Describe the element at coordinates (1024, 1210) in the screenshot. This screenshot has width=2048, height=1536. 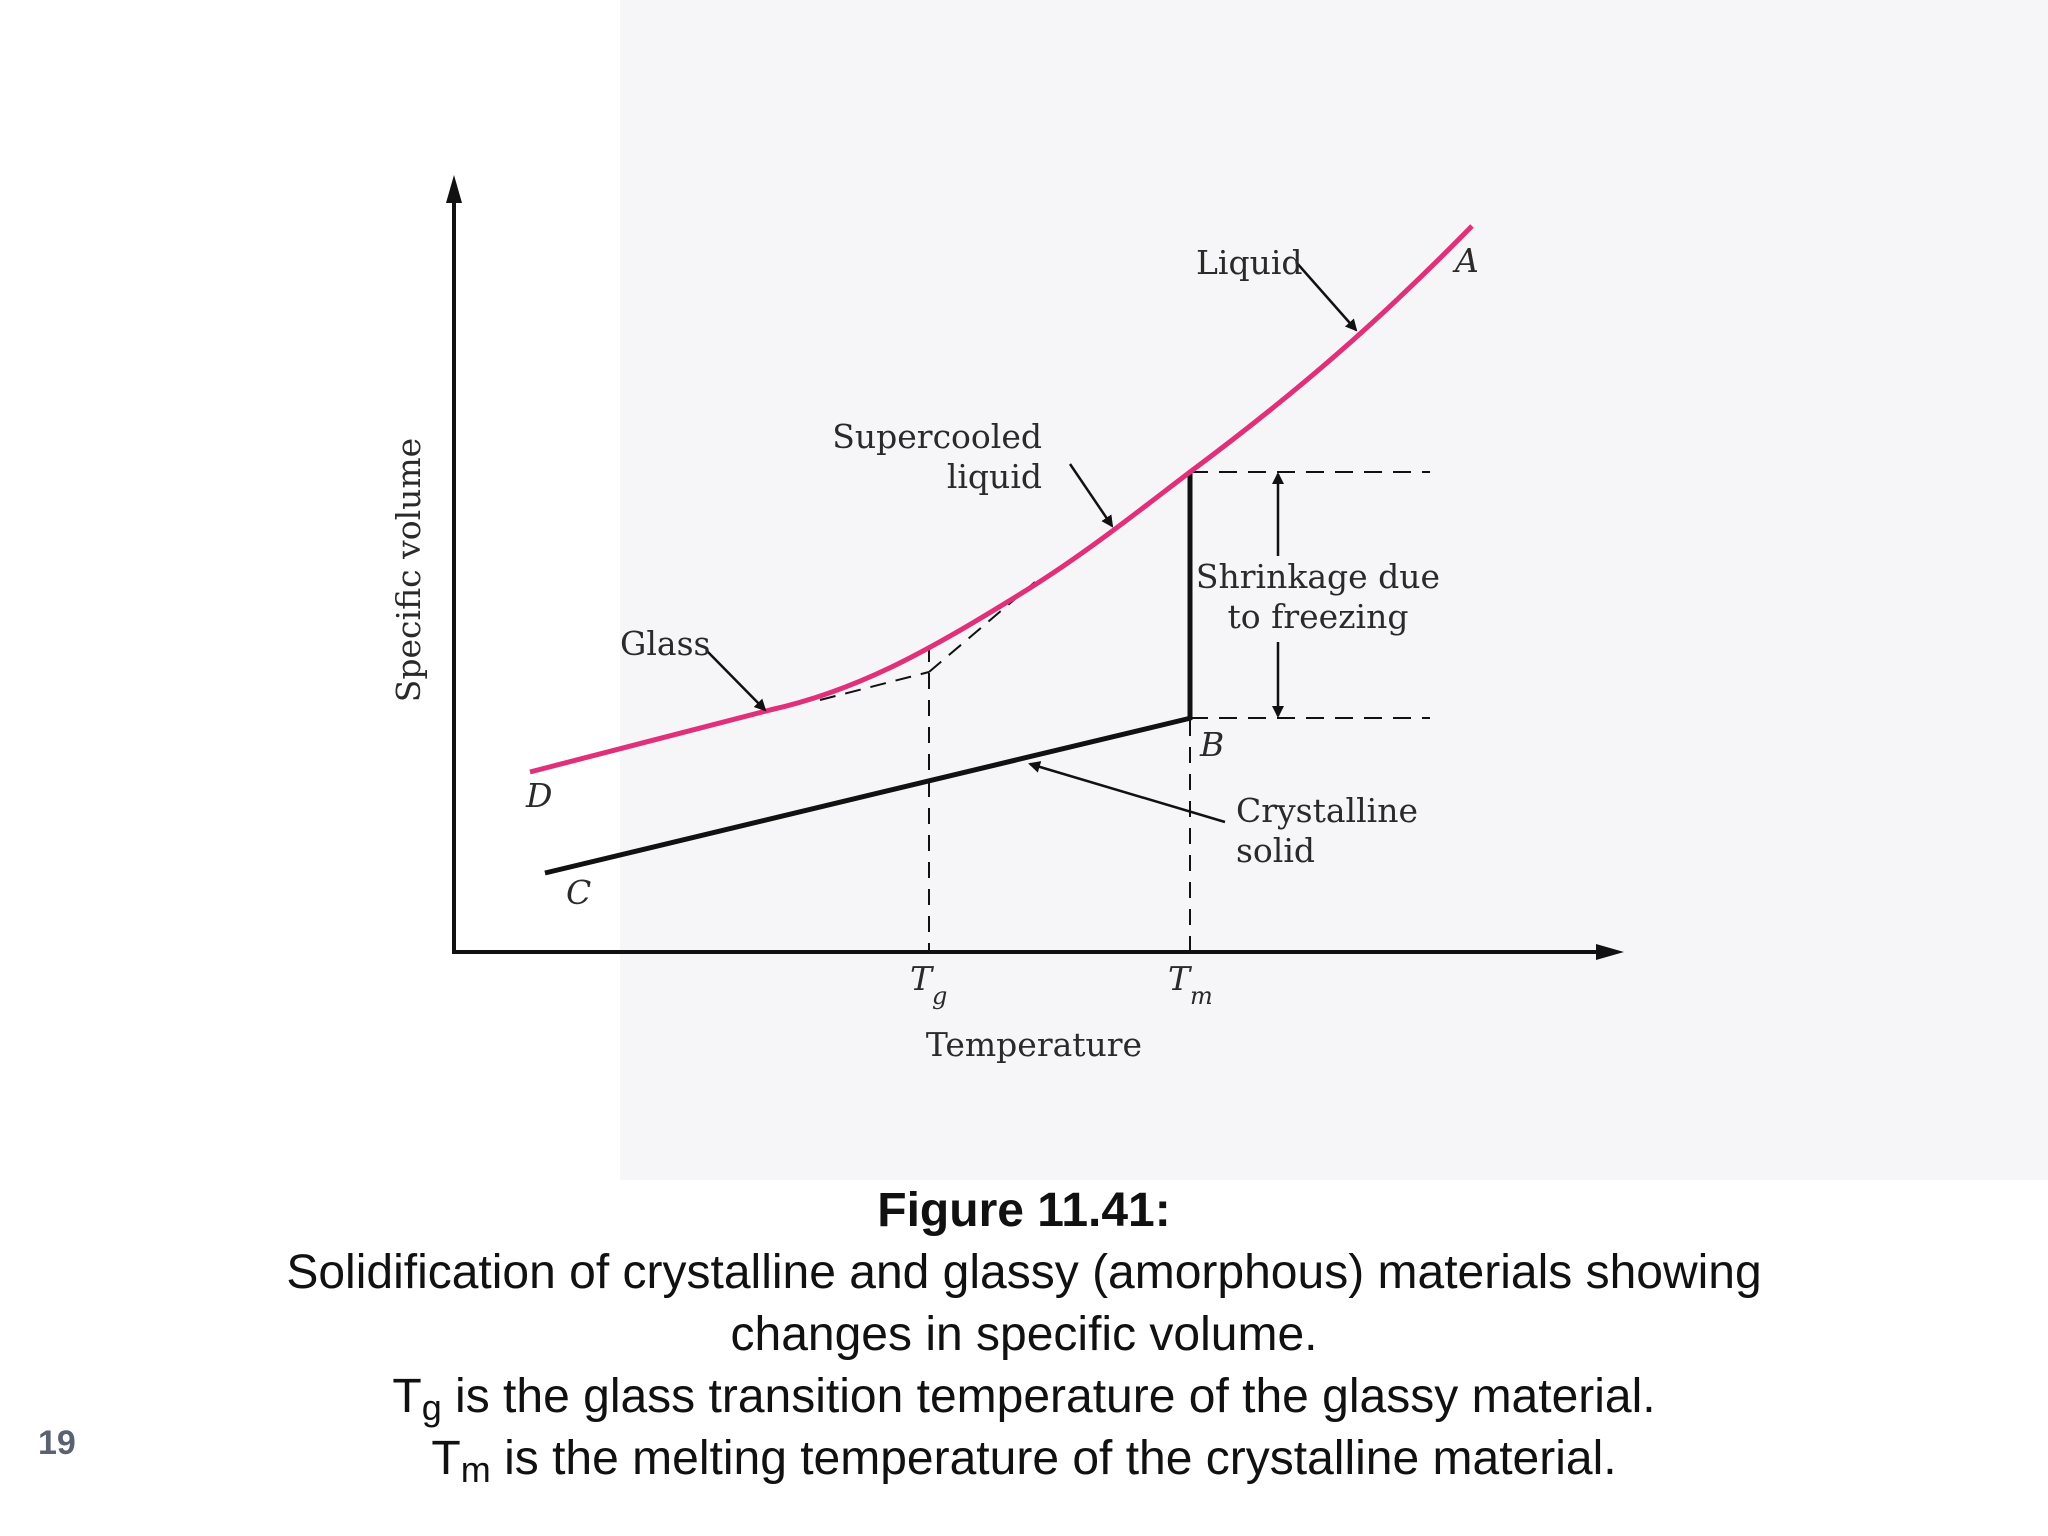
I see `figure-caption-title: Figure 11.41:` at that location.